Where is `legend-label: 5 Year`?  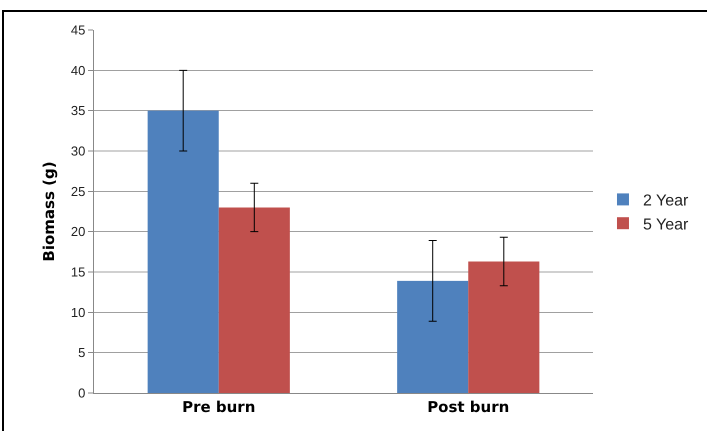
legend-label: 5 Year is located at coordinates (666, 225).